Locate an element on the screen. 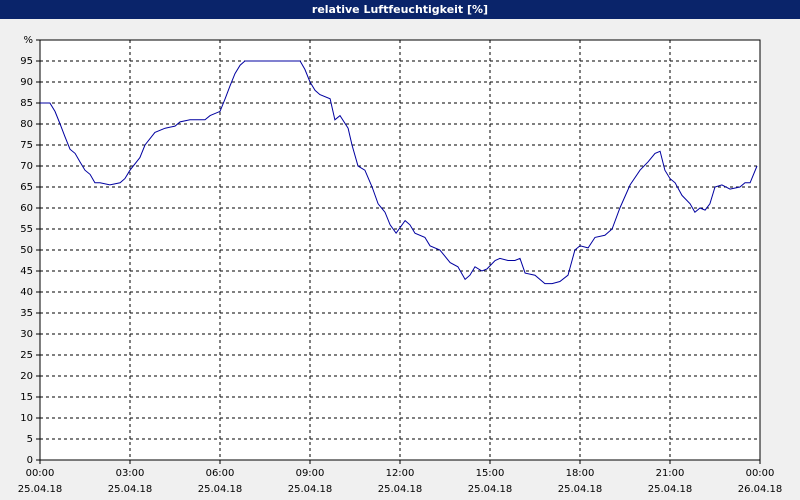  y-tick-label: 80 is located at coordinates (26, 124).